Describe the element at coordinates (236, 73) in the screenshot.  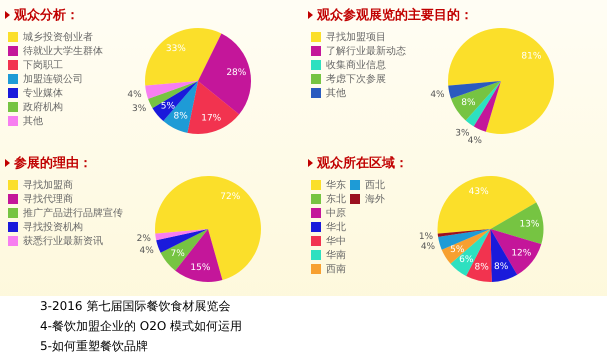
I see `data-label: 28%` at that location.